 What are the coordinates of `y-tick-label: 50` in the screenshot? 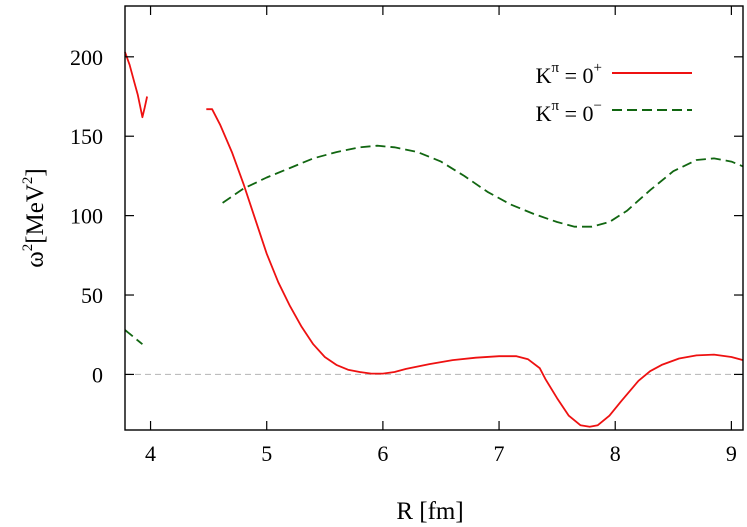 It's located at (92, 295).